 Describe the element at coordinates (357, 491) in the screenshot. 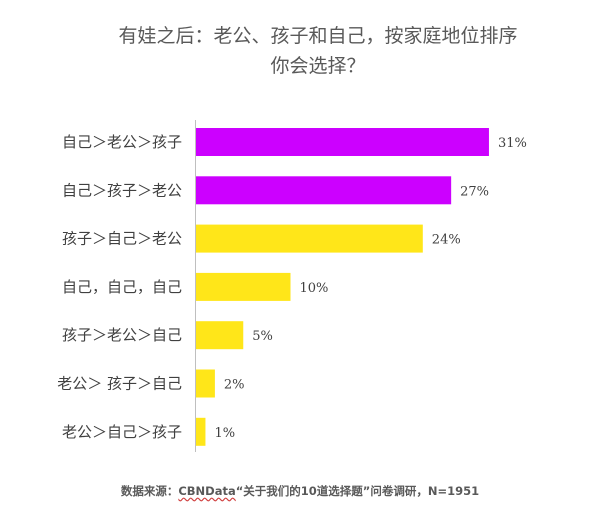

I see `source-description: “关于我们的10道选择题”问卷调研，N=1951` at that location.